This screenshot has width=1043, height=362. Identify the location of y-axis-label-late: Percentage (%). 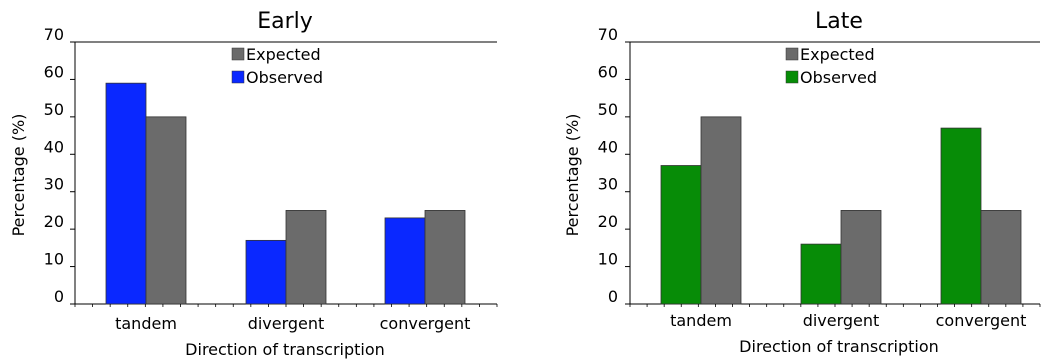
(572, 175).